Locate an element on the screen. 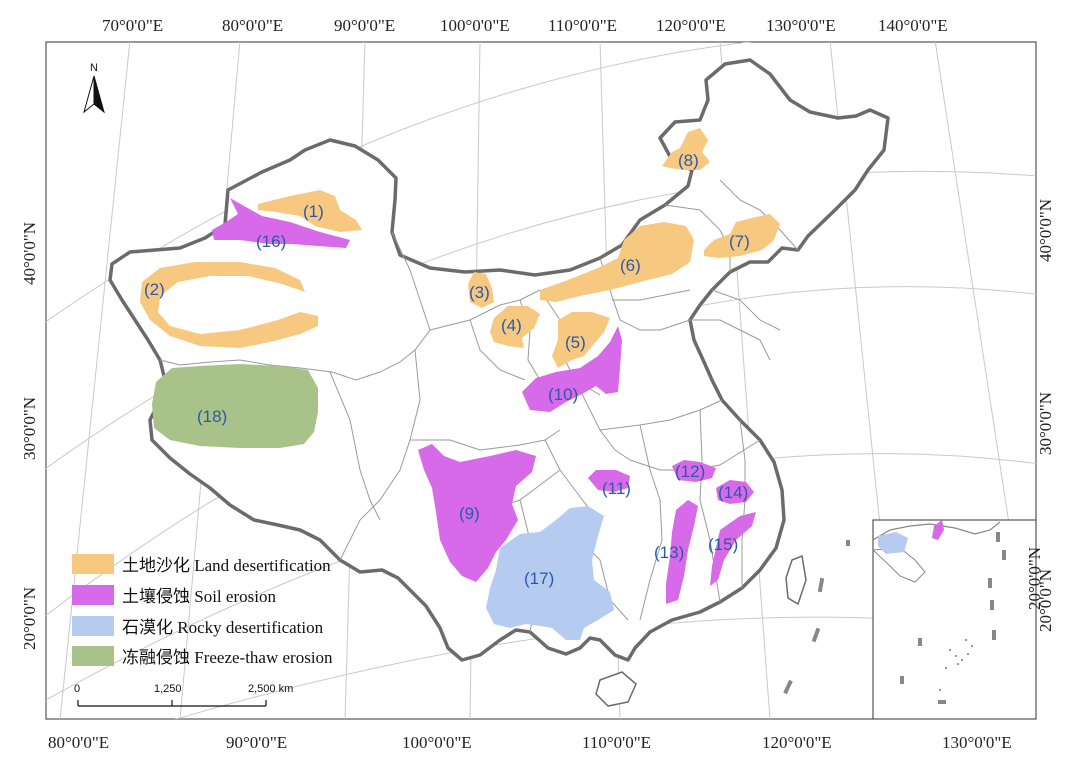  legend-label-soil-erosion: 土壤侵蚀 Soil erosion is located at coordinates (199, 596).